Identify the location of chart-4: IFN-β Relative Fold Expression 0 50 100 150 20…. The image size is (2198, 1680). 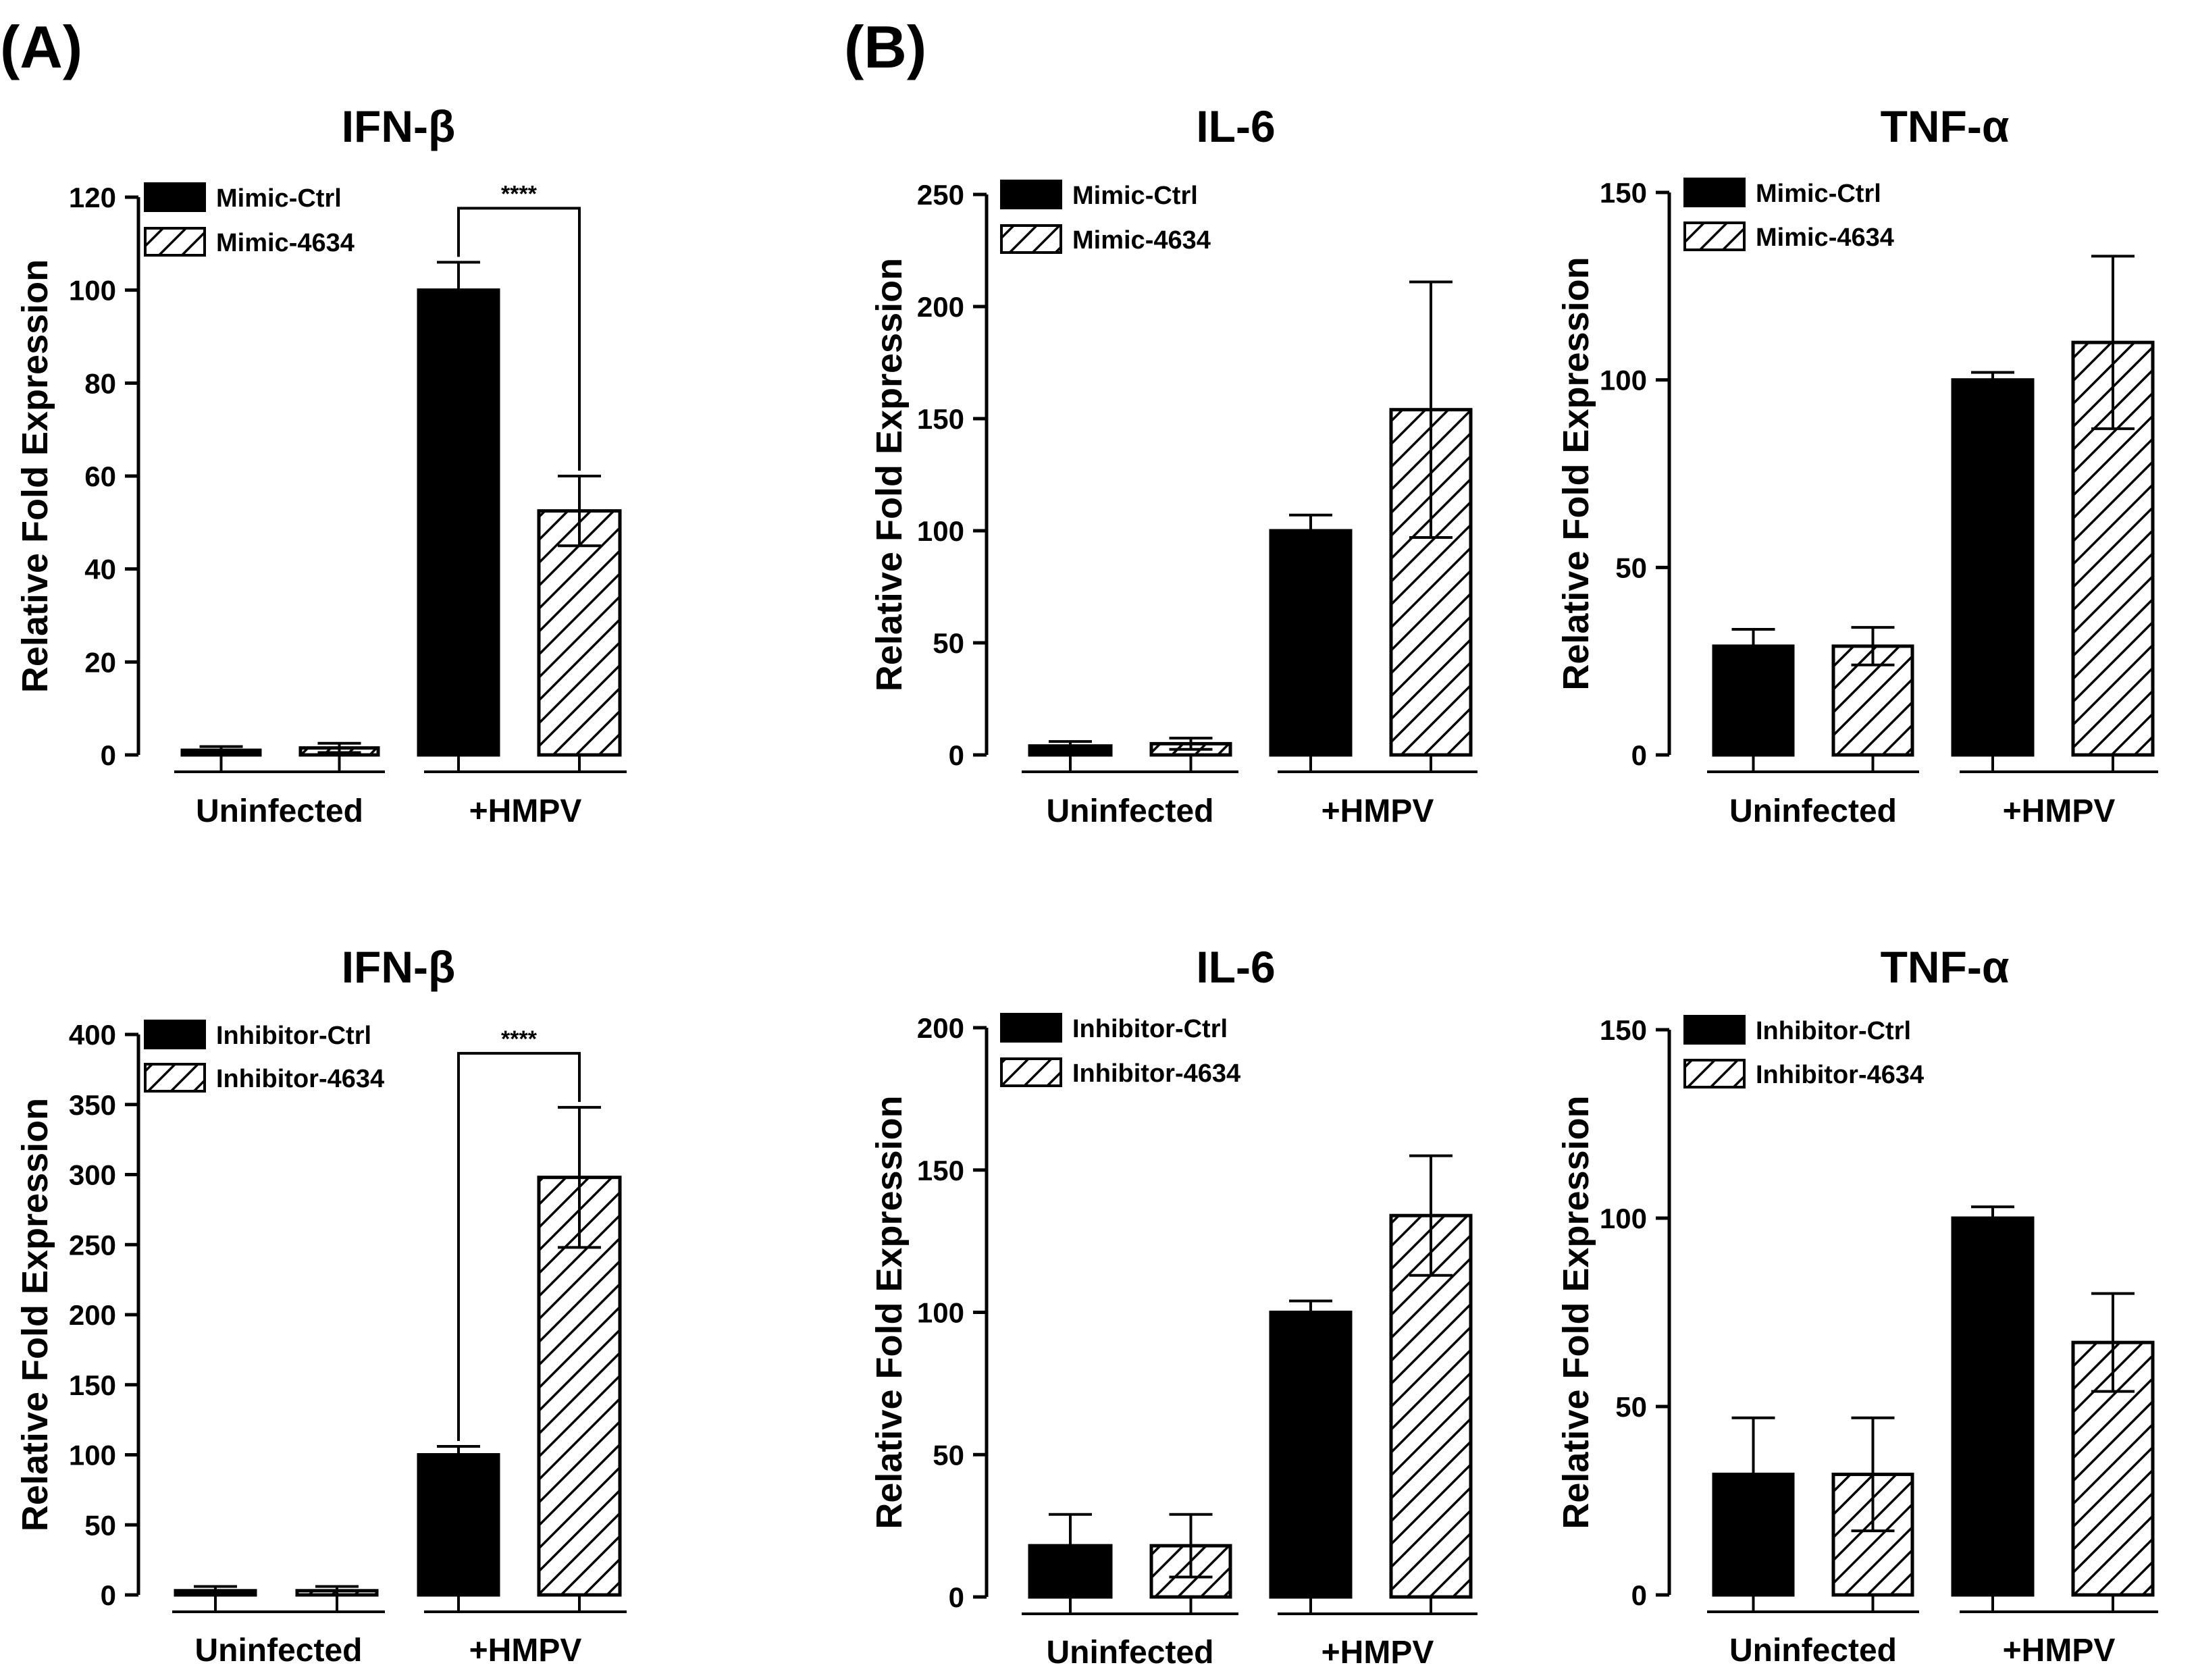
(321, 1306).